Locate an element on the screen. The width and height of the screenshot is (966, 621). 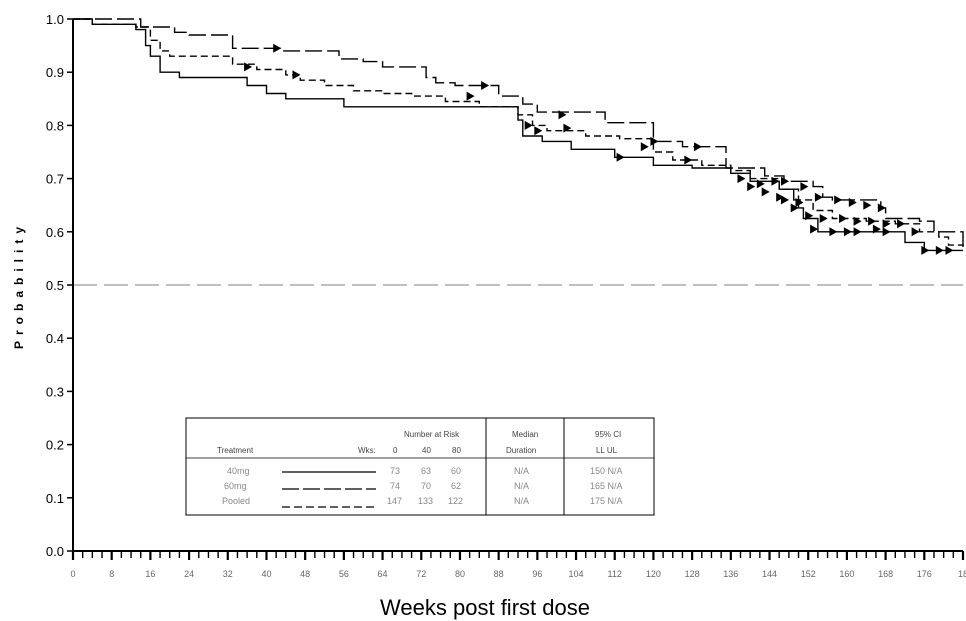
x-tick-label: 120 is located at coordinates (653, 574).